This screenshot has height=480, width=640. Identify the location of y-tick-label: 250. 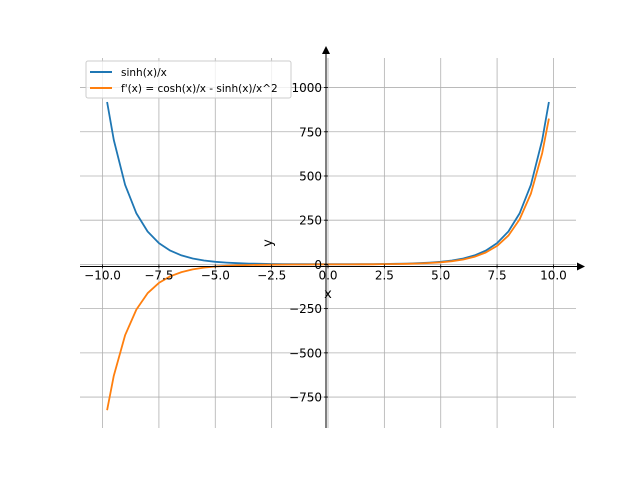
(310, 221).